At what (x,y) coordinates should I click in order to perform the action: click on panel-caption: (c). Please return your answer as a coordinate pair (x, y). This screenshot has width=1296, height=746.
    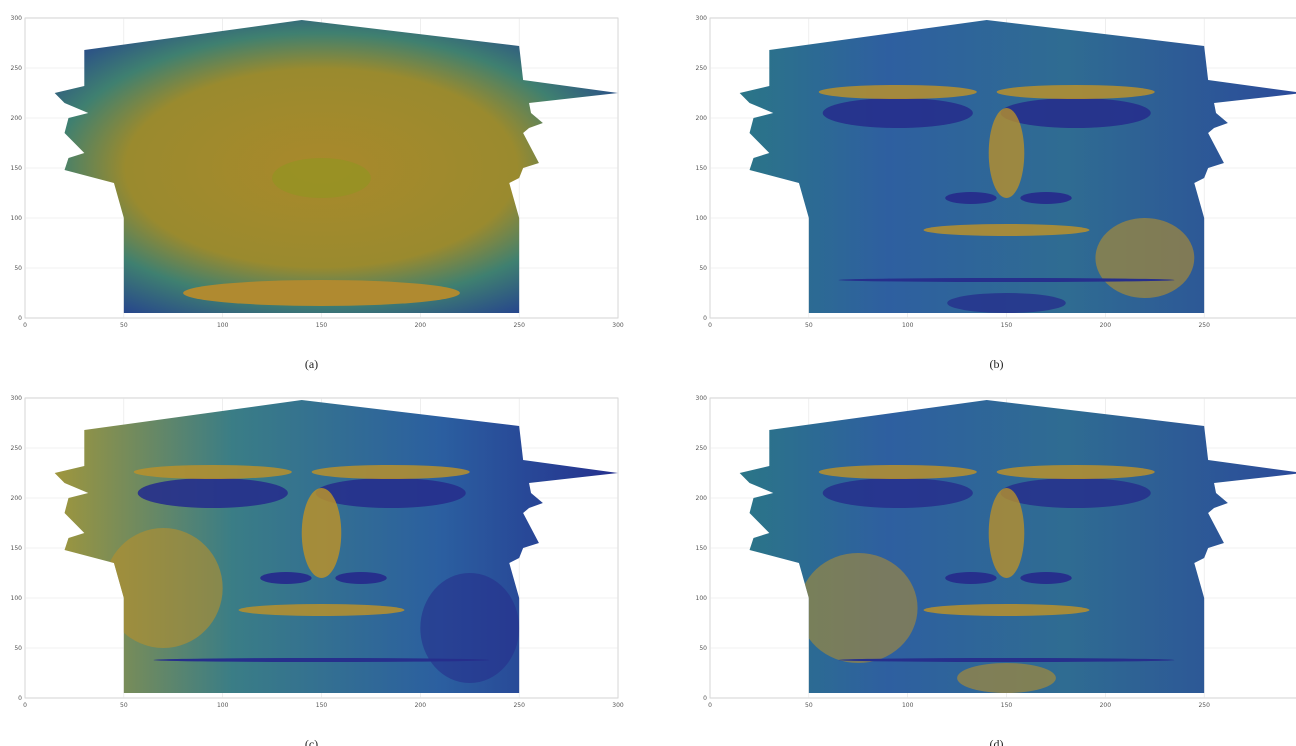
    Looking at the image, I should click on (311, 741).